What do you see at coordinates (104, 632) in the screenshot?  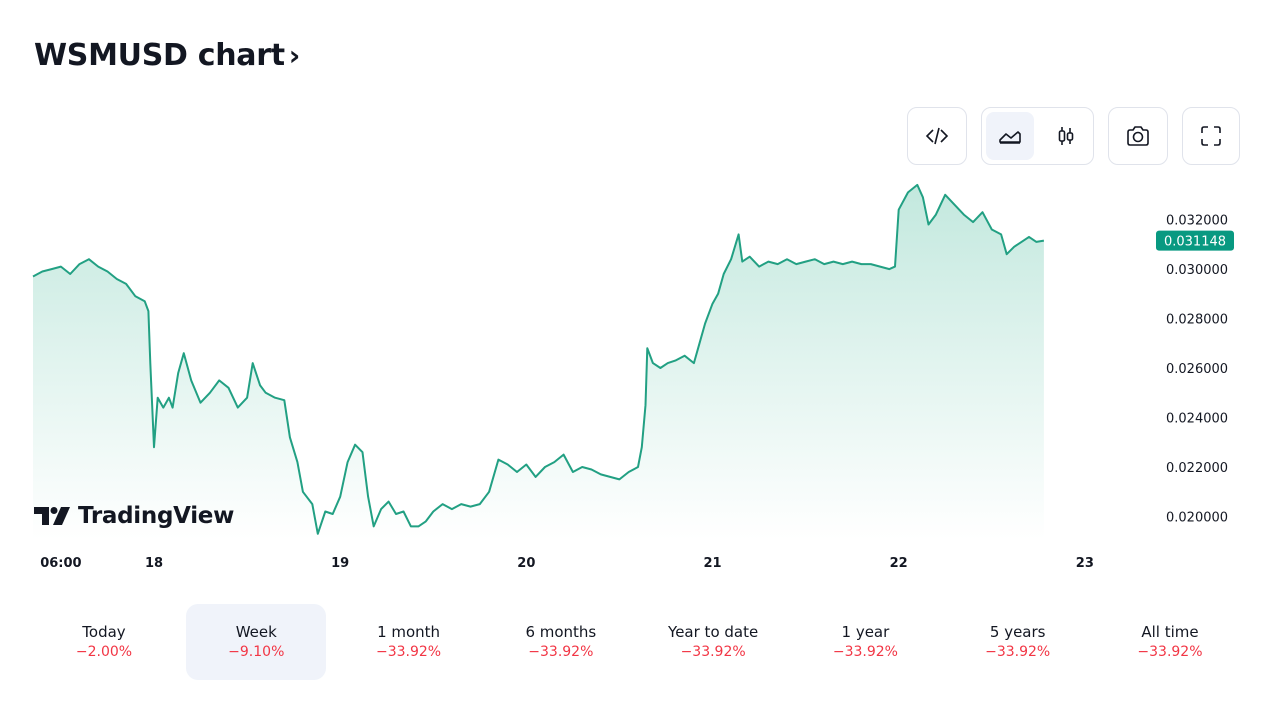 I see `period-label: Today` at bounding box center [104, 632].